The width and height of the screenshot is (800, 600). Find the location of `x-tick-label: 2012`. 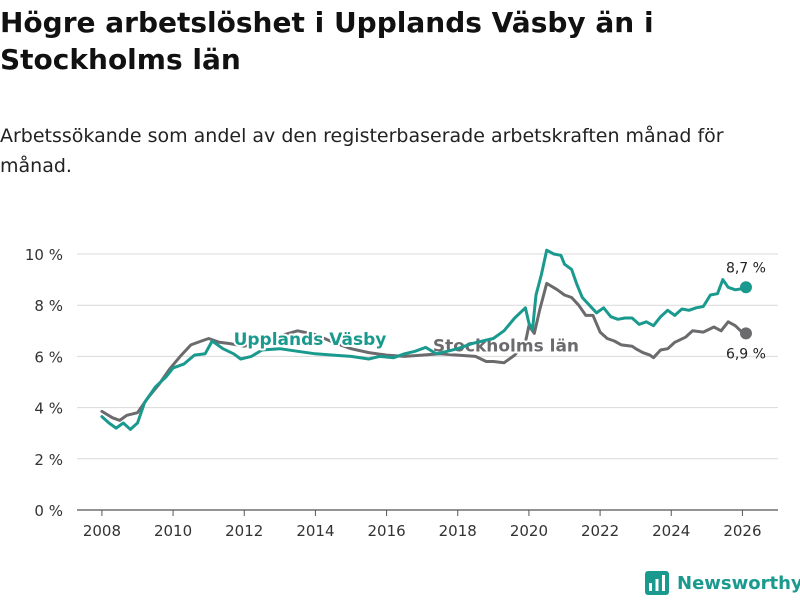

x-tick-label: 2012 is located at coordinates (244, 531).